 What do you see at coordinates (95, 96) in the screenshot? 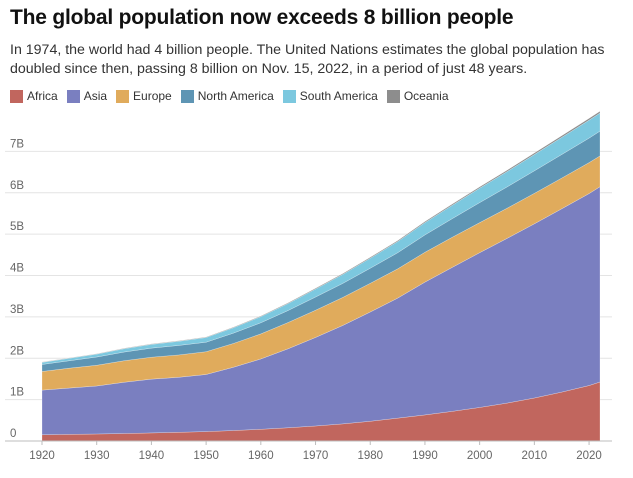
I see `legend-label-asia: Asia` at bounding box center [95, 96].